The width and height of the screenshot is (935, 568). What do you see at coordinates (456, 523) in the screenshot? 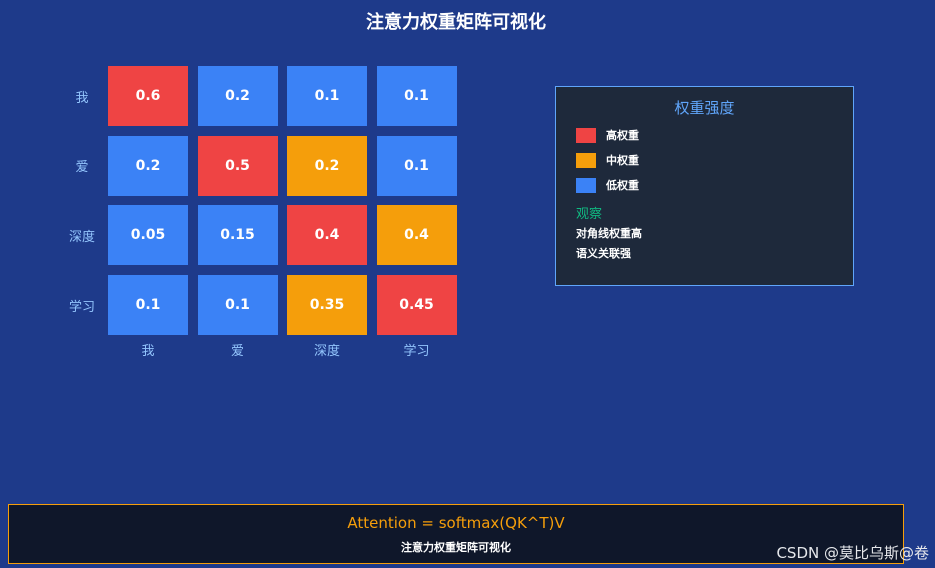
I see `formula-text: Attention = softmax(QK^T)V` at bounding box center [456, 523].